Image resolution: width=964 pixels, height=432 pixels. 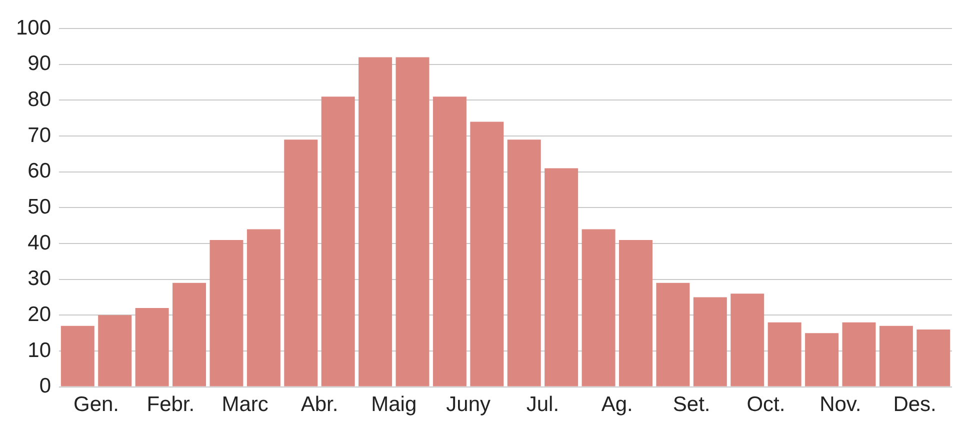 What do you see at coordinates (96, 404) in the screenshot?
I see `x-tick-label: Gen.` at bounding box center [96, 404].